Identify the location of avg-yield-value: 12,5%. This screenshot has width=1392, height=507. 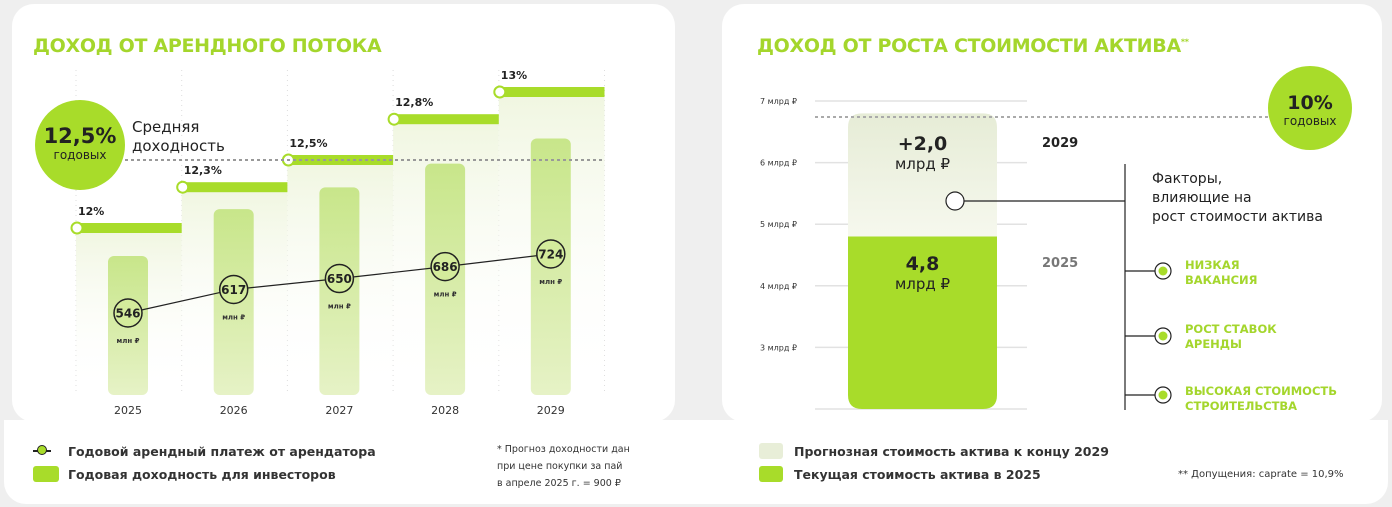
(80, 136).